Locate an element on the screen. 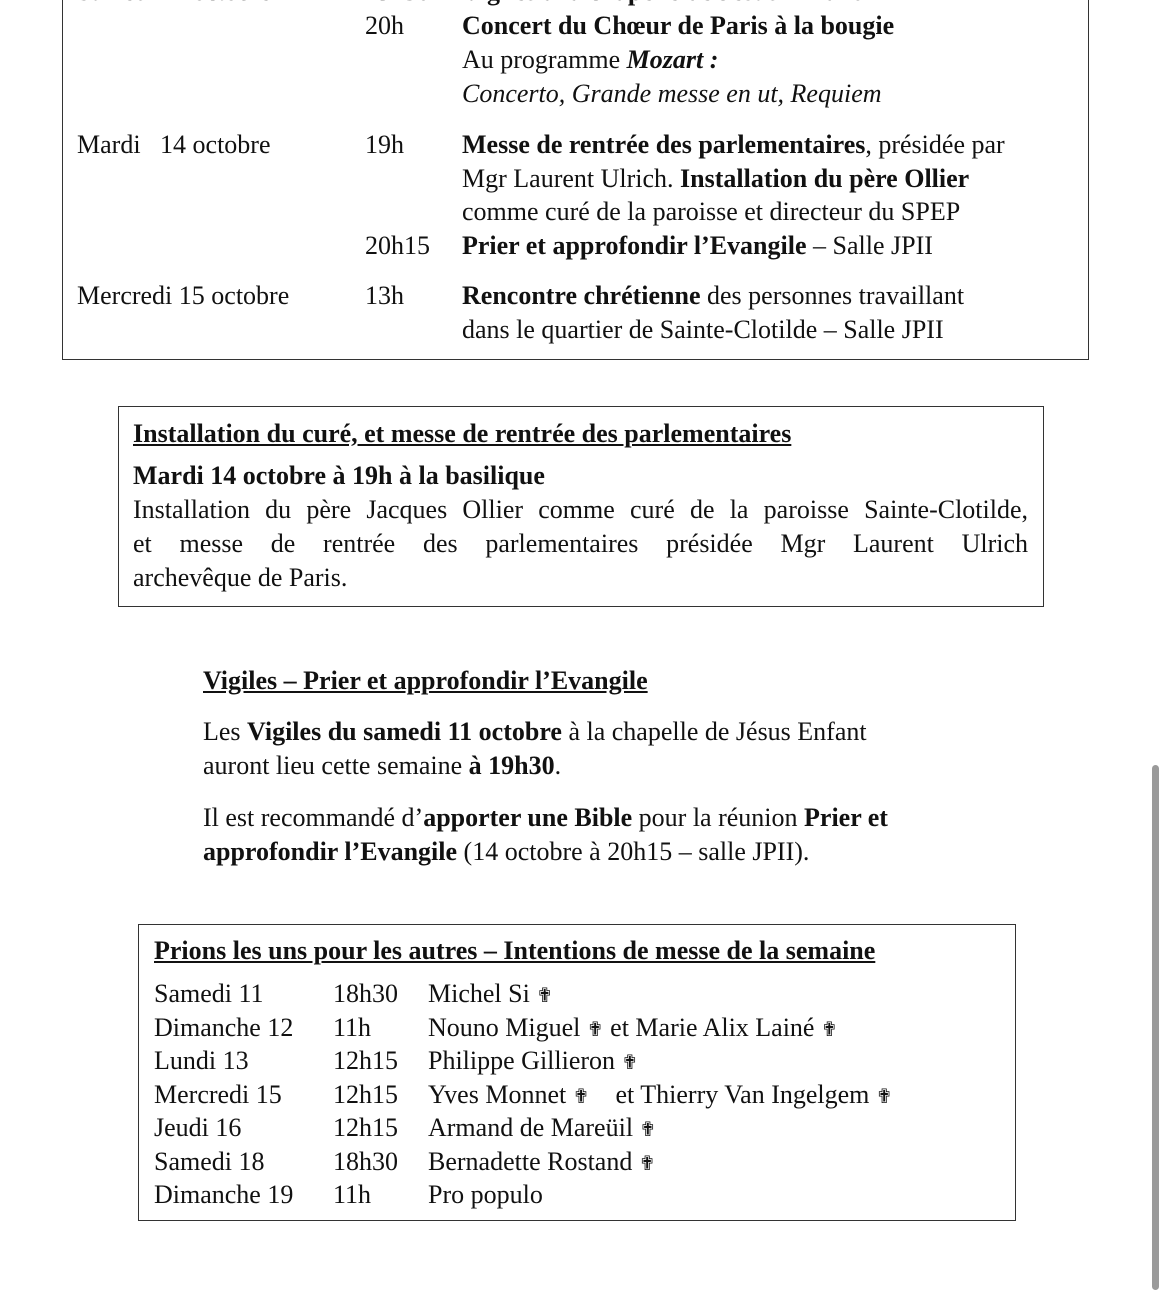 The height and width of the screenshot is (1300, 1170). intention-day: Samedi 11 is located at coordinates (209, 993).